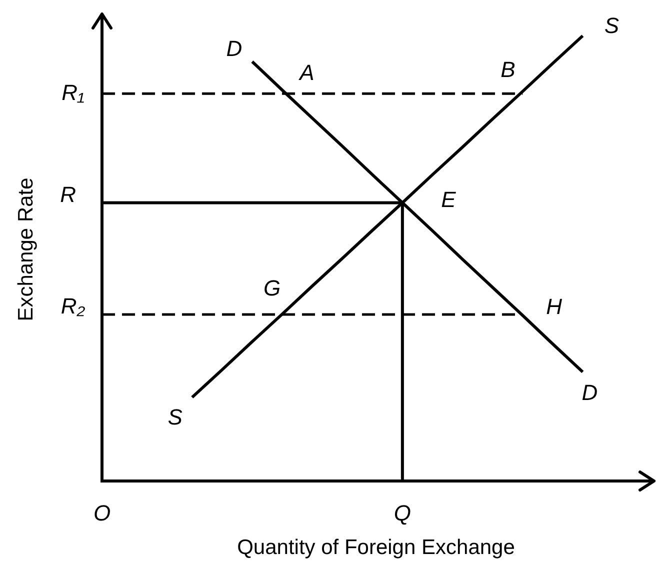  I want to click on series-label: R₂, so click(73, 306).